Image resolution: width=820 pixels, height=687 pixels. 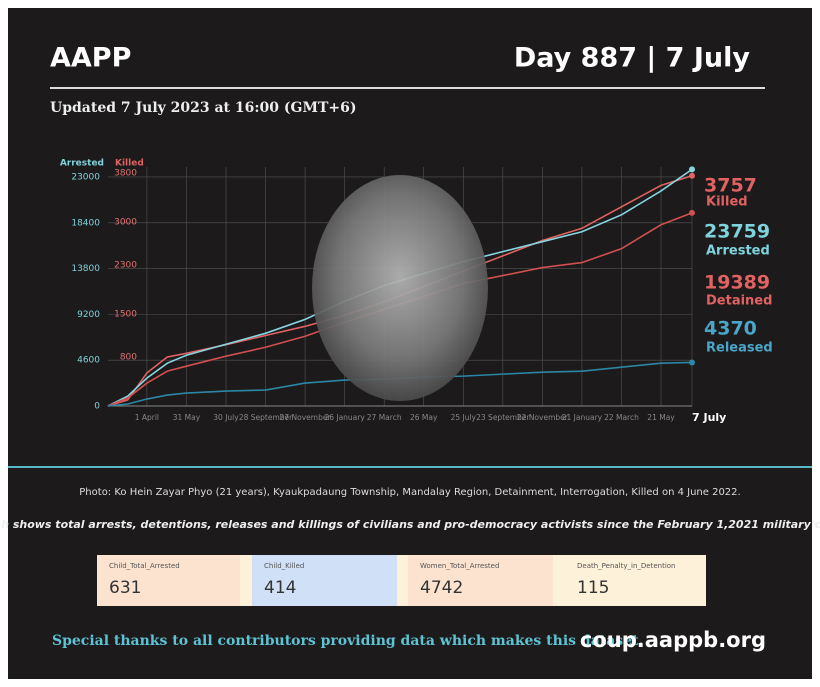 I want to click on y2-tick-label: 800, so click(x=128, y=357).